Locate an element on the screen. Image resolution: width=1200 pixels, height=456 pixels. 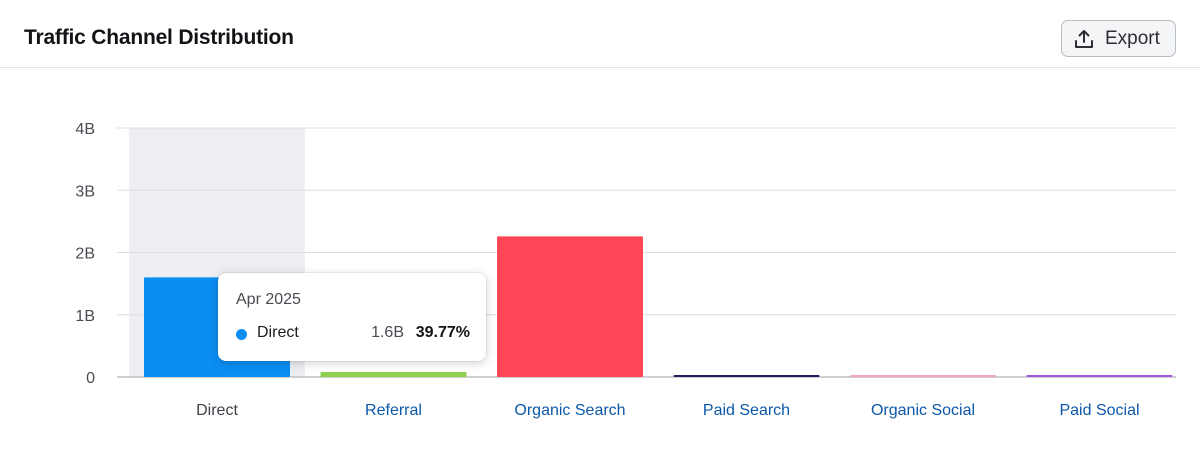
tooltip-date: Apr 2025 is located at coordinates (268, 299).